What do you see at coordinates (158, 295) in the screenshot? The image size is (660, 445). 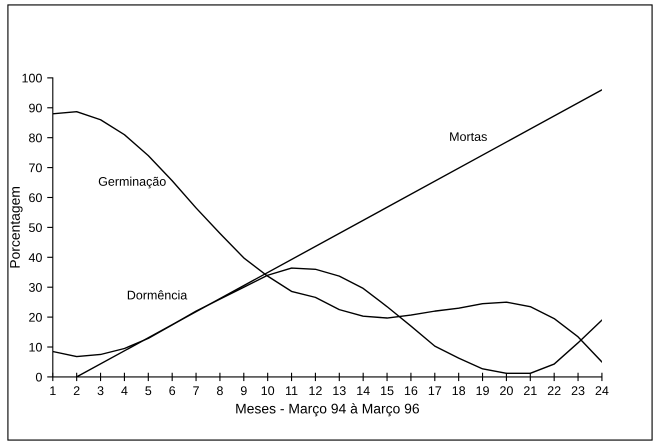 I see `series-label: Dormência` at bounding box center [158, 295].